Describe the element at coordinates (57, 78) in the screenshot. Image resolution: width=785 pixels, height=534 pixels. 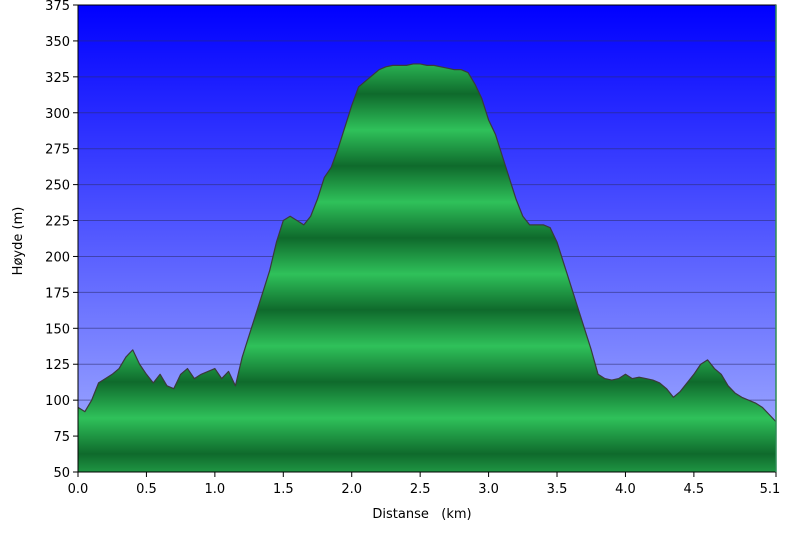
I see `y-tick-label: 325` at that location.